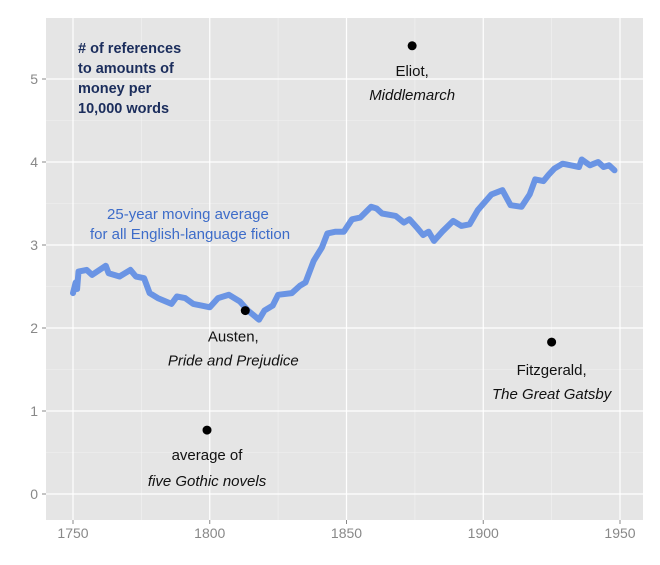 The height and width of the screenshot is (565, 660). What do you see at coordinates (34, 245) in the screenshot?
I see `y-tick-label: 3` at bounding box center [34, 245].